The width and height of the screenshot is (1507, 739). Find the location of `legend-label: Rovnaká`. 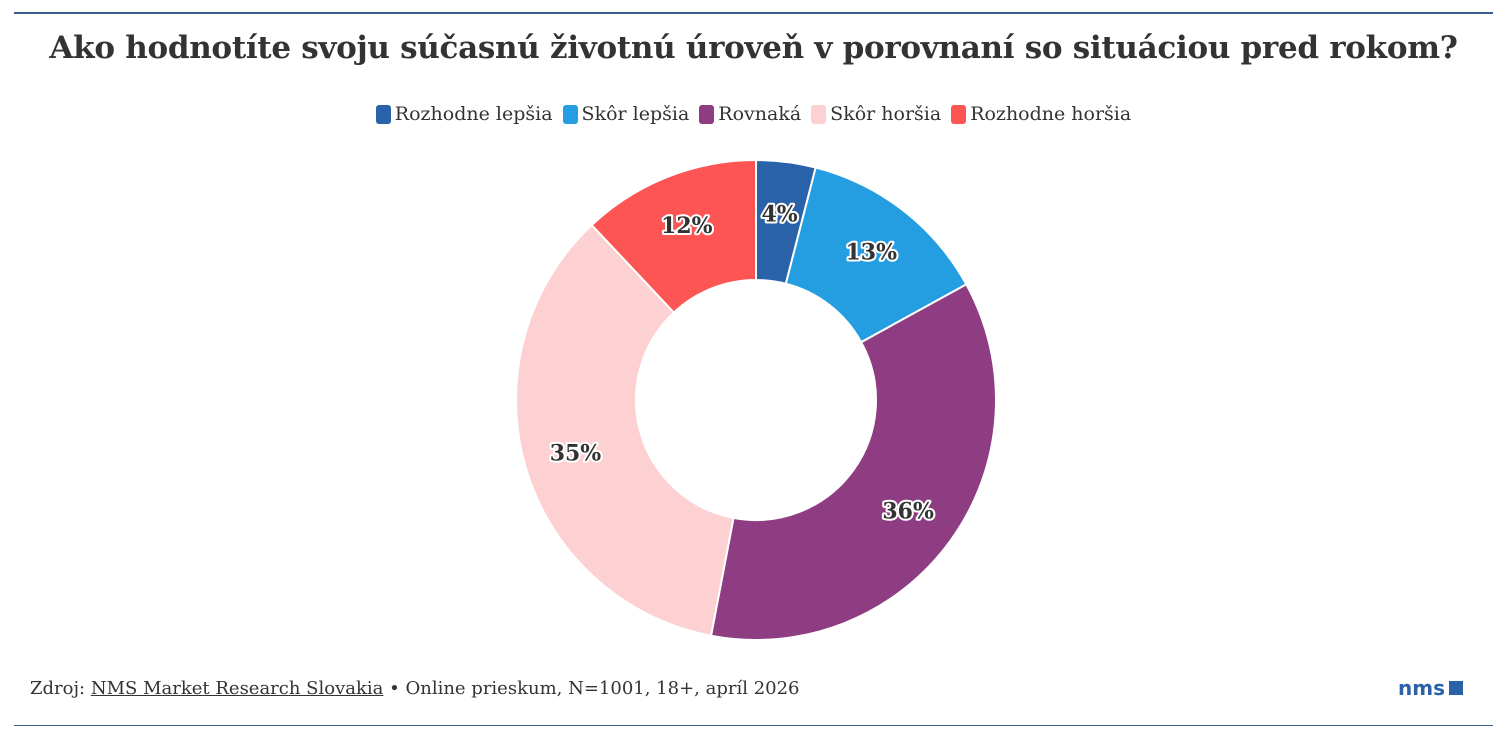

legend-label: Rovnaká is located at coordinates (760, 114).